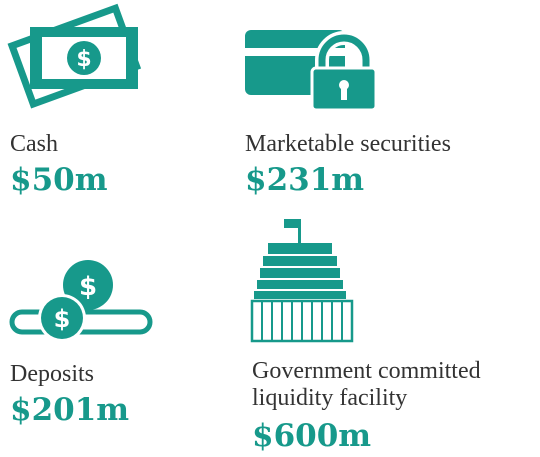 The height and width of the screenshot is (457, 540). What do you see at coordinates (52, 374) in the screenshot?
I see `item-label: Deposits` at bounding box center [52, 374].